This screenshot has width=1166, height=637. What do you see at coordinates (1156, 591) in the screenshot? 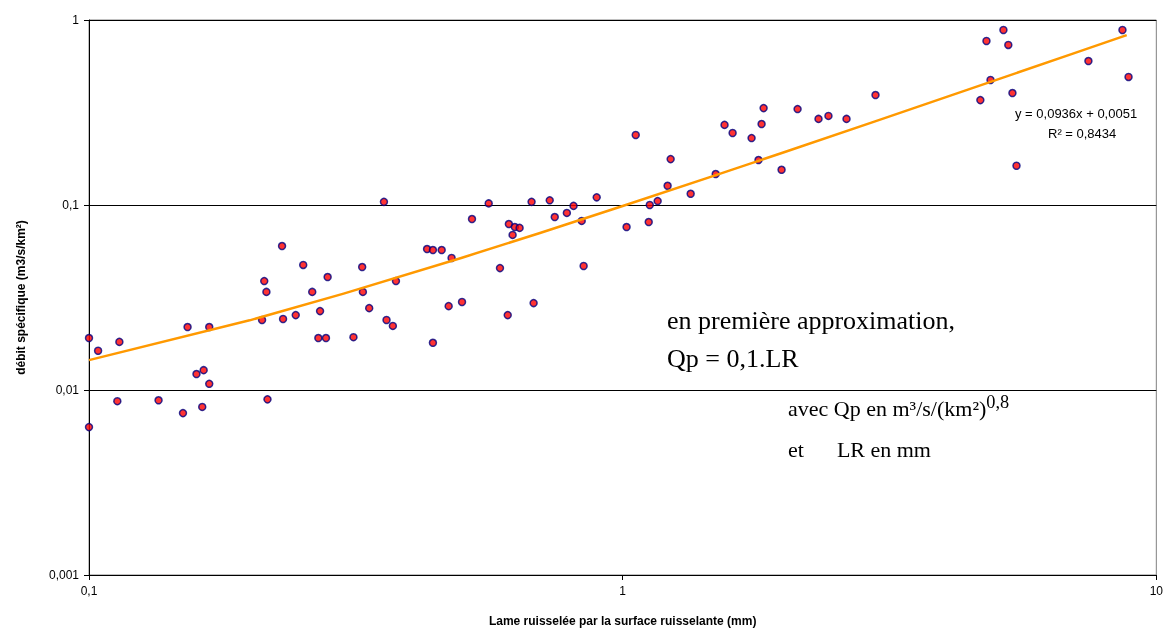
I see `x-tick-label: 10` at bounding box center [1156, 591].